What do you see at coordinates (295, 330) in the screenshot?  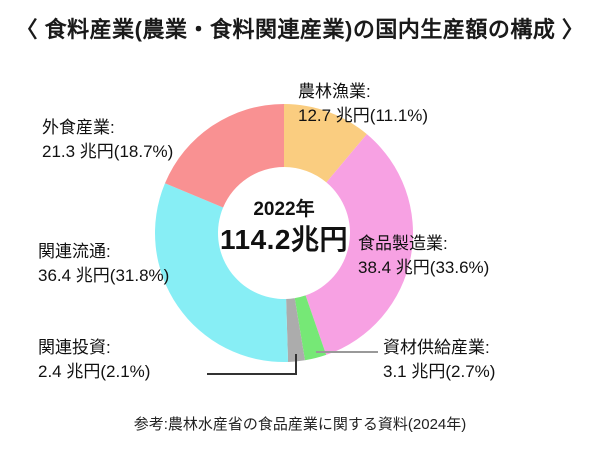 I see `pie-slice-関連投資` at bounding box center [295, 330].